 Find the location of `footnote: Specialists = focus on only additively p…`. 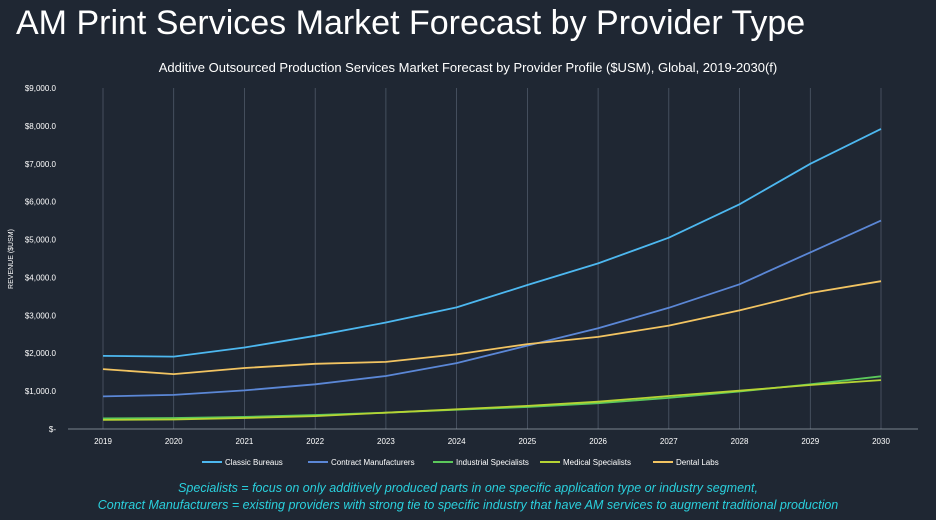

footnote: Specialists = focus on only additively p… is located at coordinates (468, 497).